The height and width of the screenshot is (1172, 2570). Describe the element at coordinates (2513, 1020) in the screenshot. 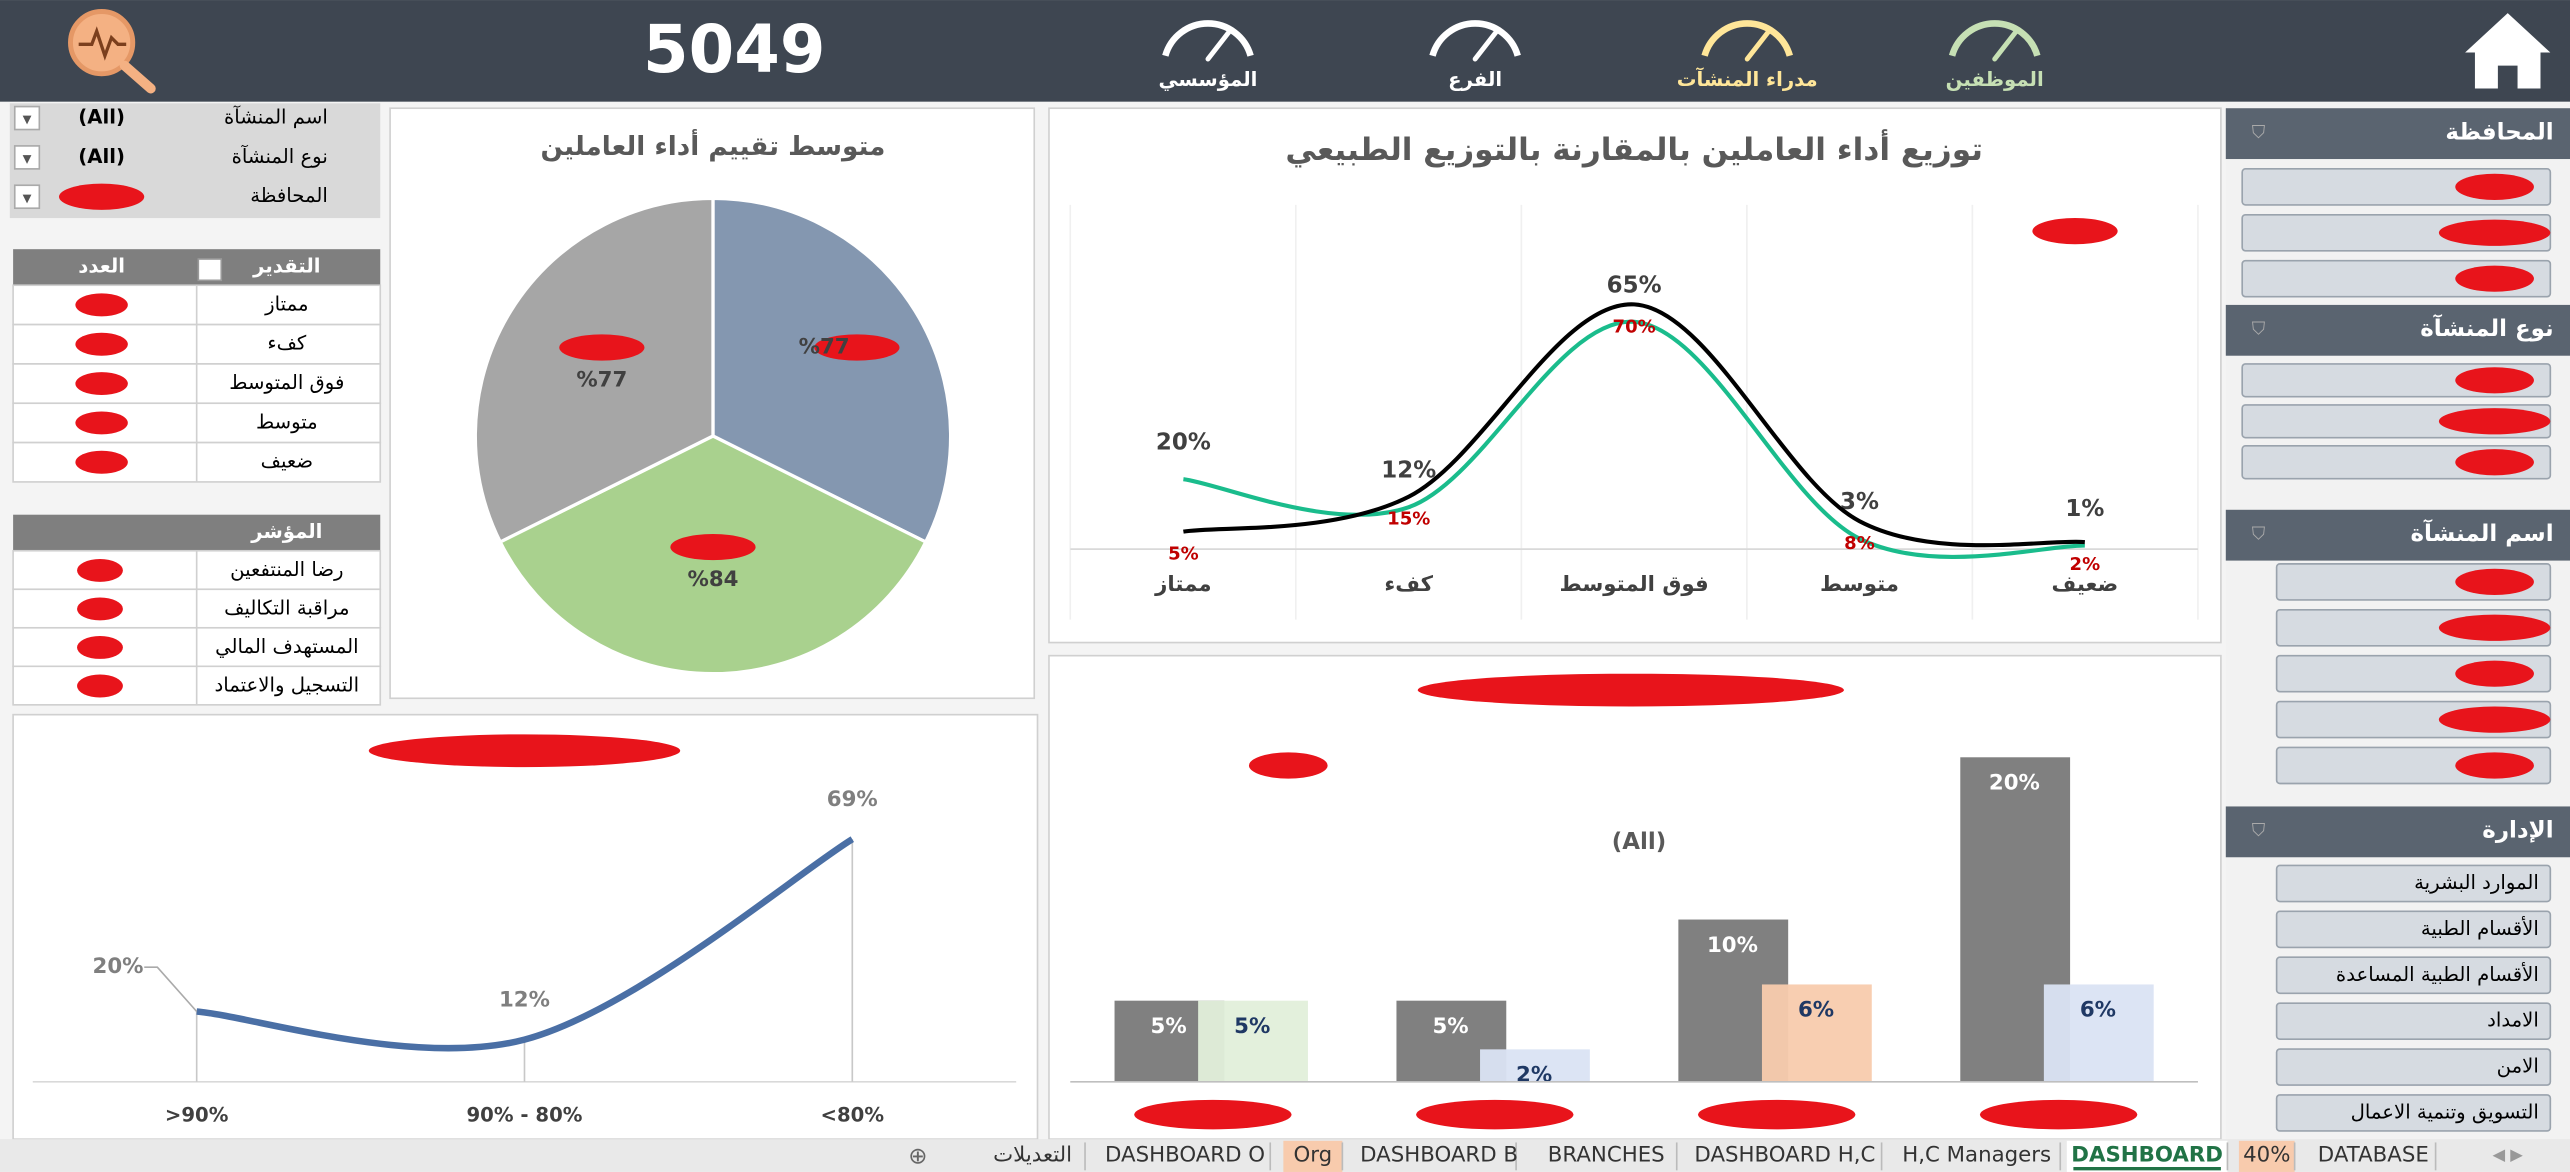

I see `slicer-item-label: الامداد` at that location.